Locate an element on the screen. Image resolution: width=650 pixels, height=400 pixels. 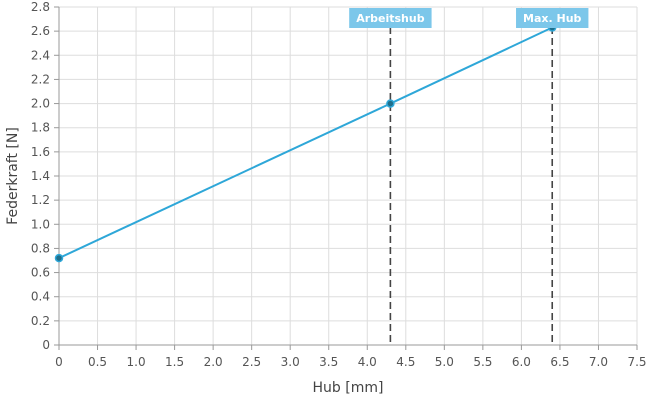
x-tick-label: 3.0 is located at coordinates (290, 362).